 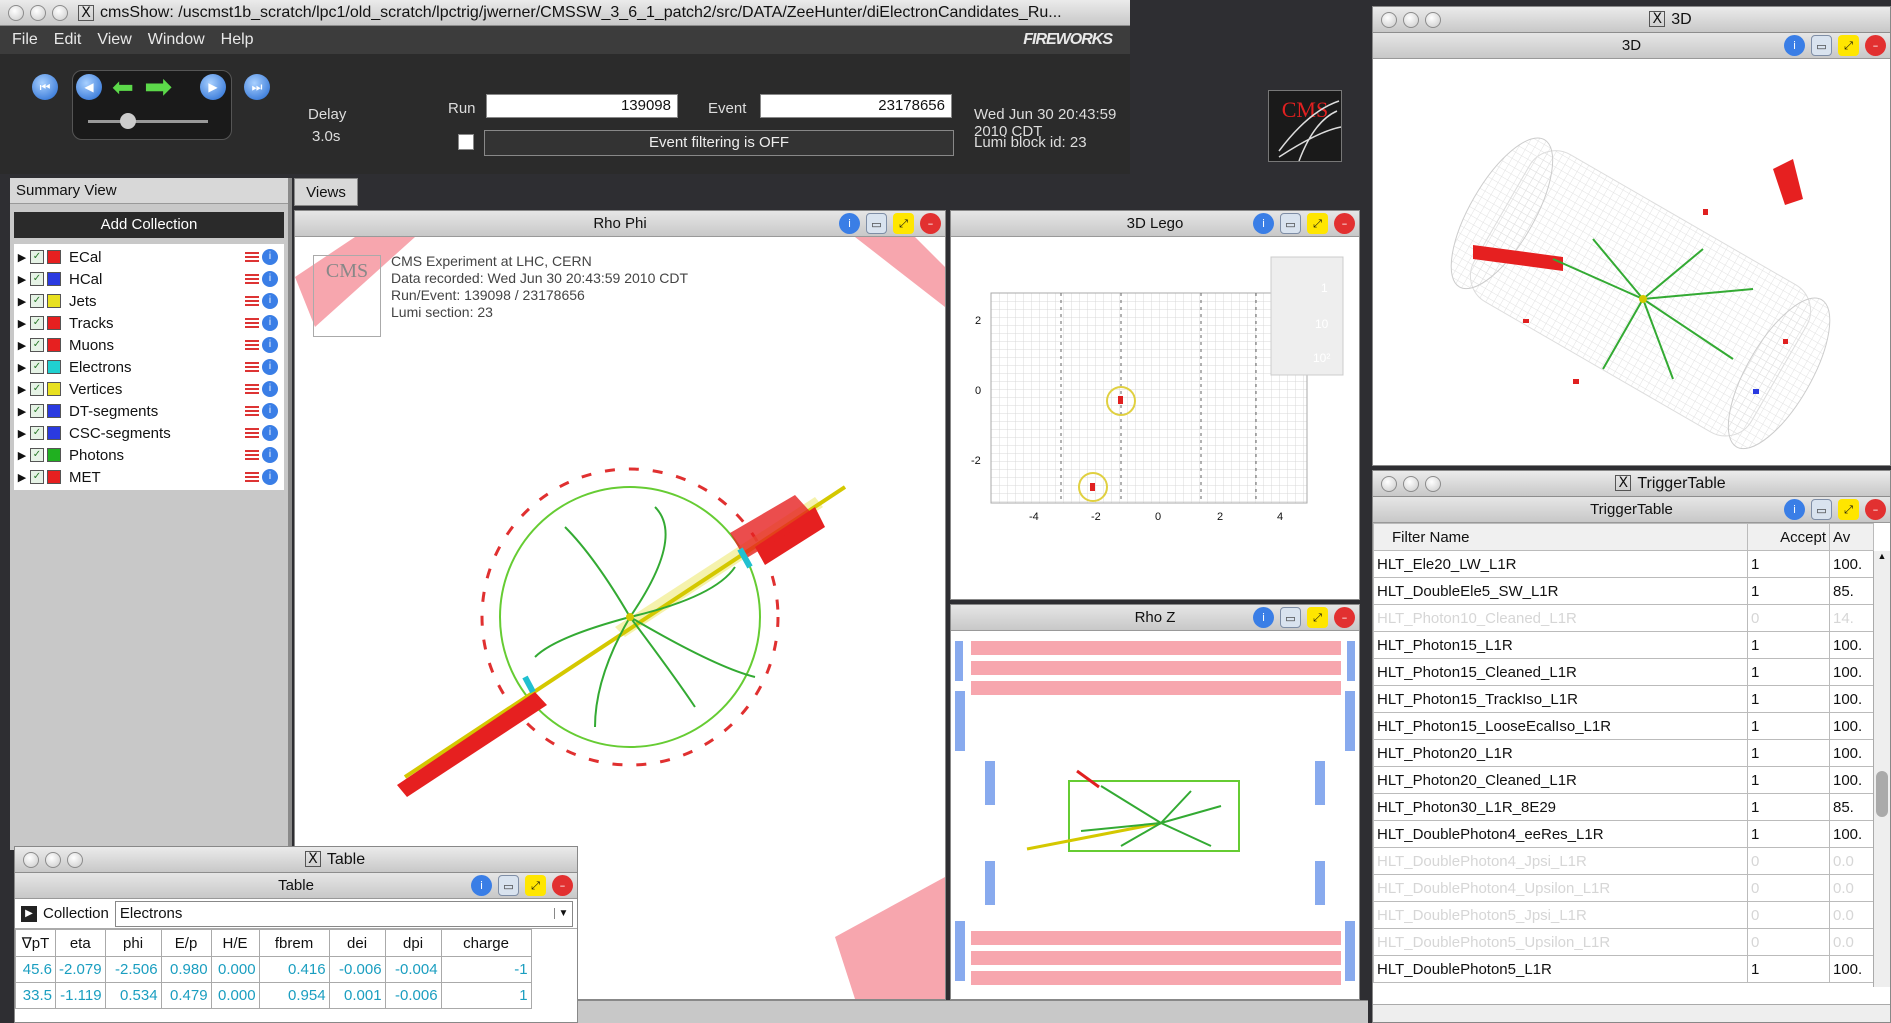 What do you see at coordinates (563, 913) in the screenshot?
I see `dropdown-arrow-icon: ▼` at bounding box center [563, 913].